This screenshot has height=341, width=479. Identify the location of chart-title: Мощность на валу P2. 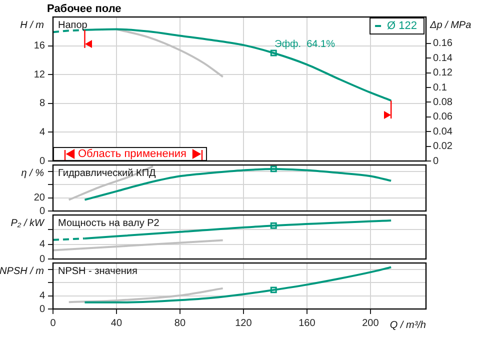
(109, 223).